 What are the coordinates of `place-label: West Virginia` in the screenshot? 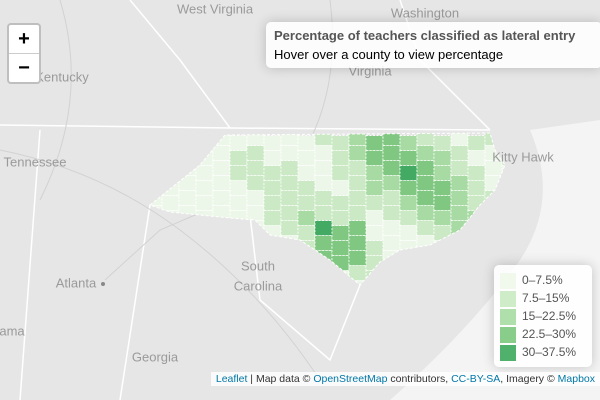 It's located at (215, 8).